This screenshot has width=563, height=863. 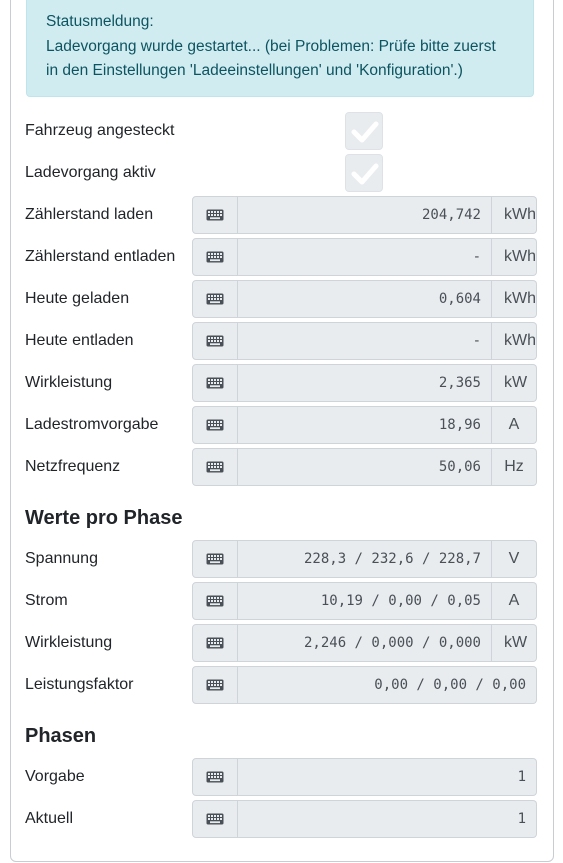 I want to click on phase-voltage-value: 228,3 / 232,6 / 228,7, so click(x=365, y=559).